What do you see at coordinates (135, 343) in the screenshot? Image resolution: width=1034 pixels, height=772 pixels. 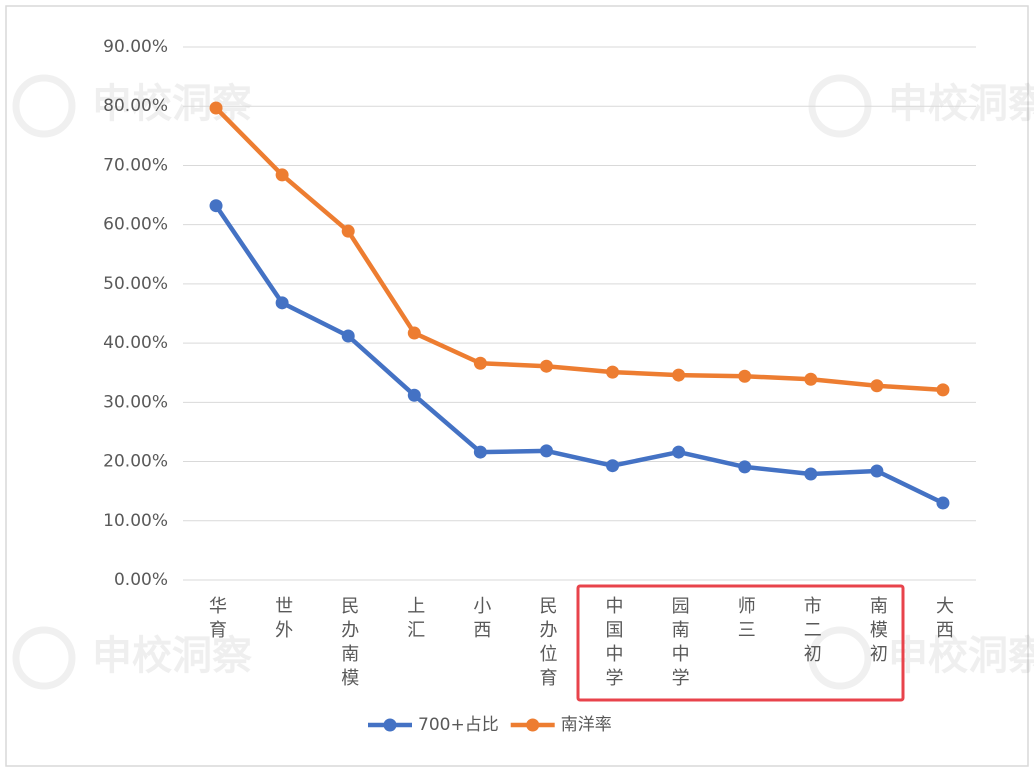 I see `y-tick-label: 40.00%` at bounding box center [135, 343].